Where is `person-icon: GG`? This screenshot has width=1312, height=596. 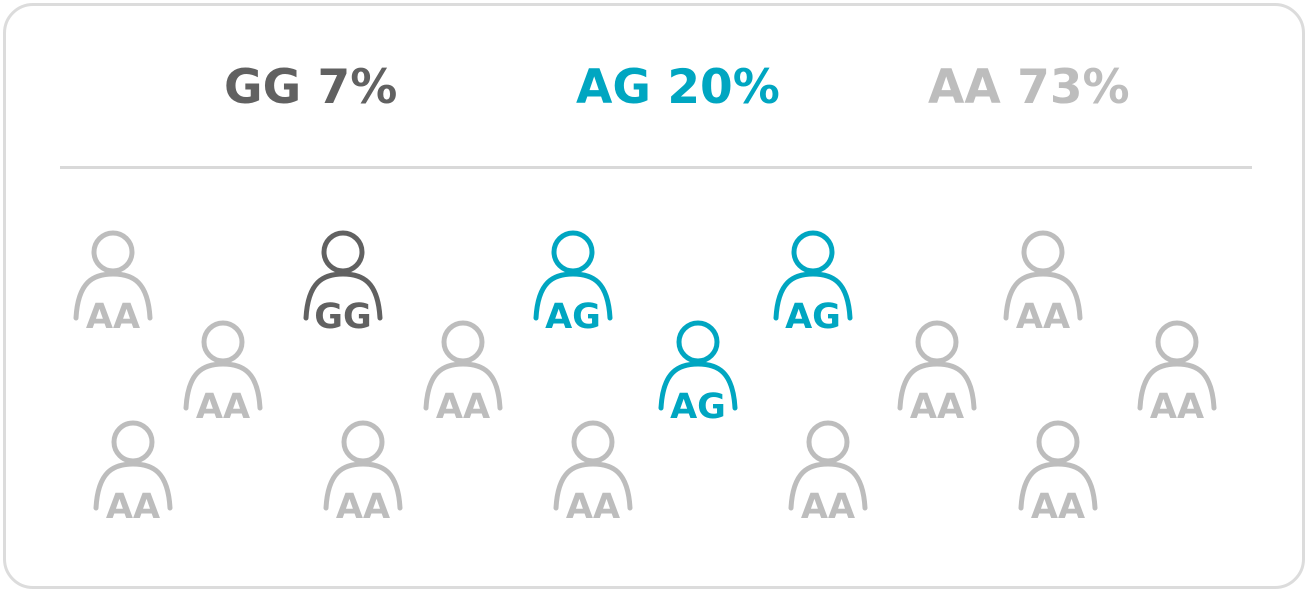 person-icon: GG is located at coordinates (343, 283).